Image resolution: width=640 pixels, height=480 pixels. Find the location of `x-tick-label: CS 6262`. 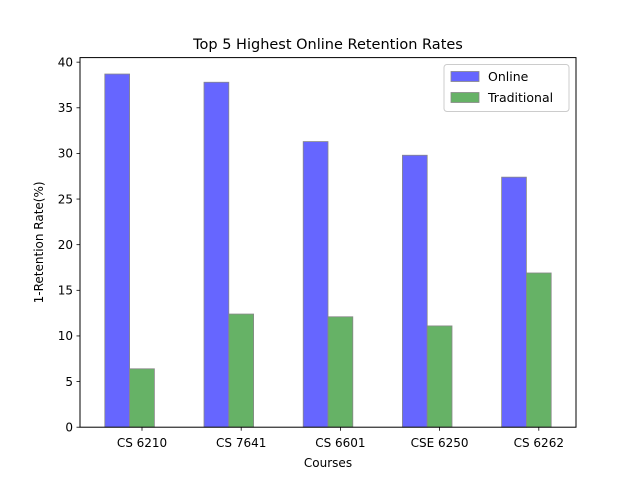

x-tick-label: CS 6262 is located at coordinates (539, 443).